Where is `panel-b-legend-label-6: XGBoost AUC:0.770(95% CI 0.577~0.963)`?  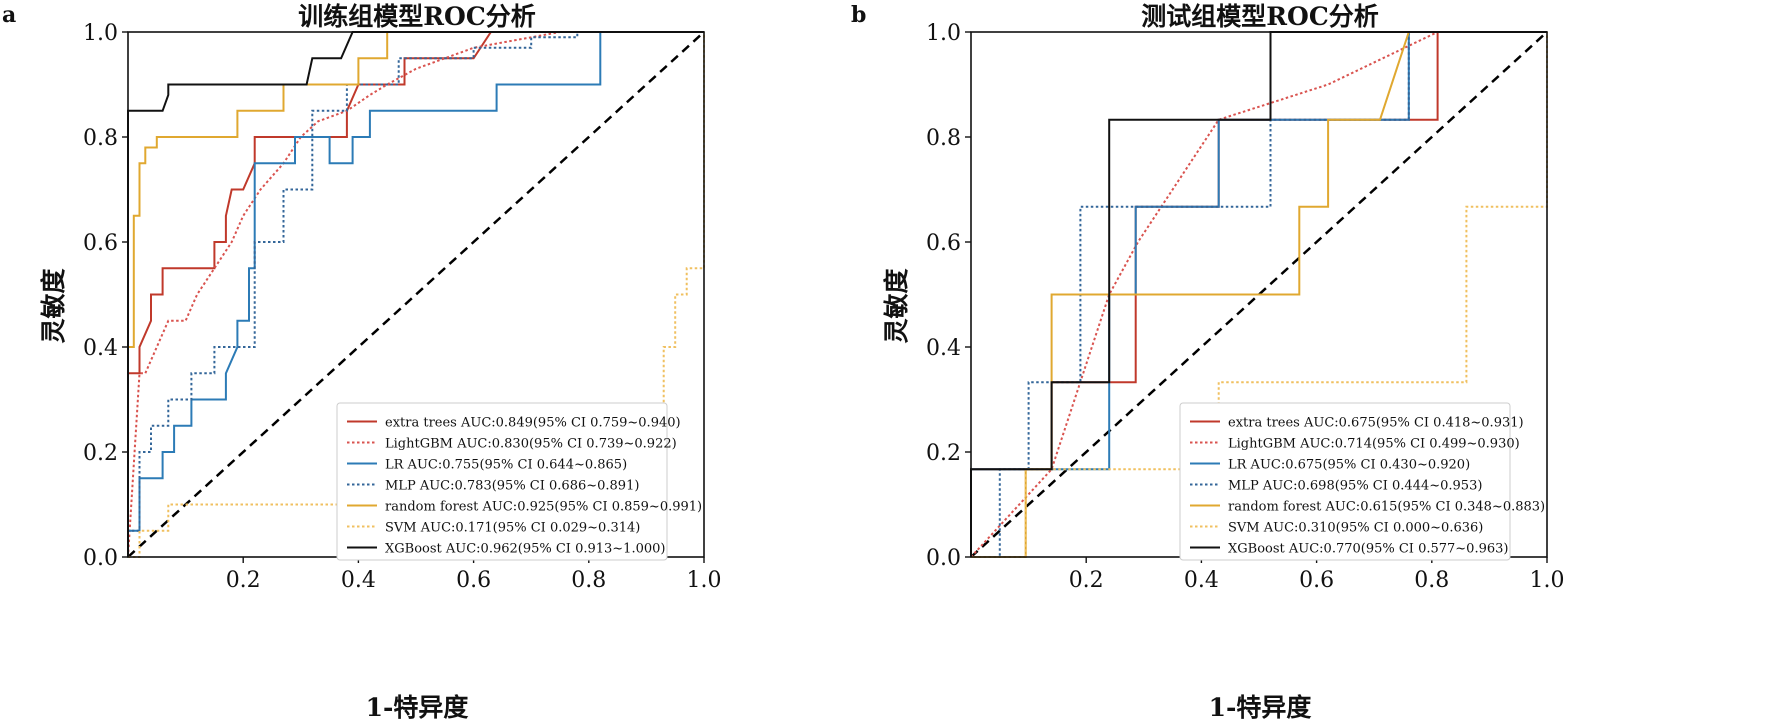 panel-b-legend-label-6: XGBoost AUC:0.770(95% CI 0.577~0.963) is located at coordinates (1368, 549).